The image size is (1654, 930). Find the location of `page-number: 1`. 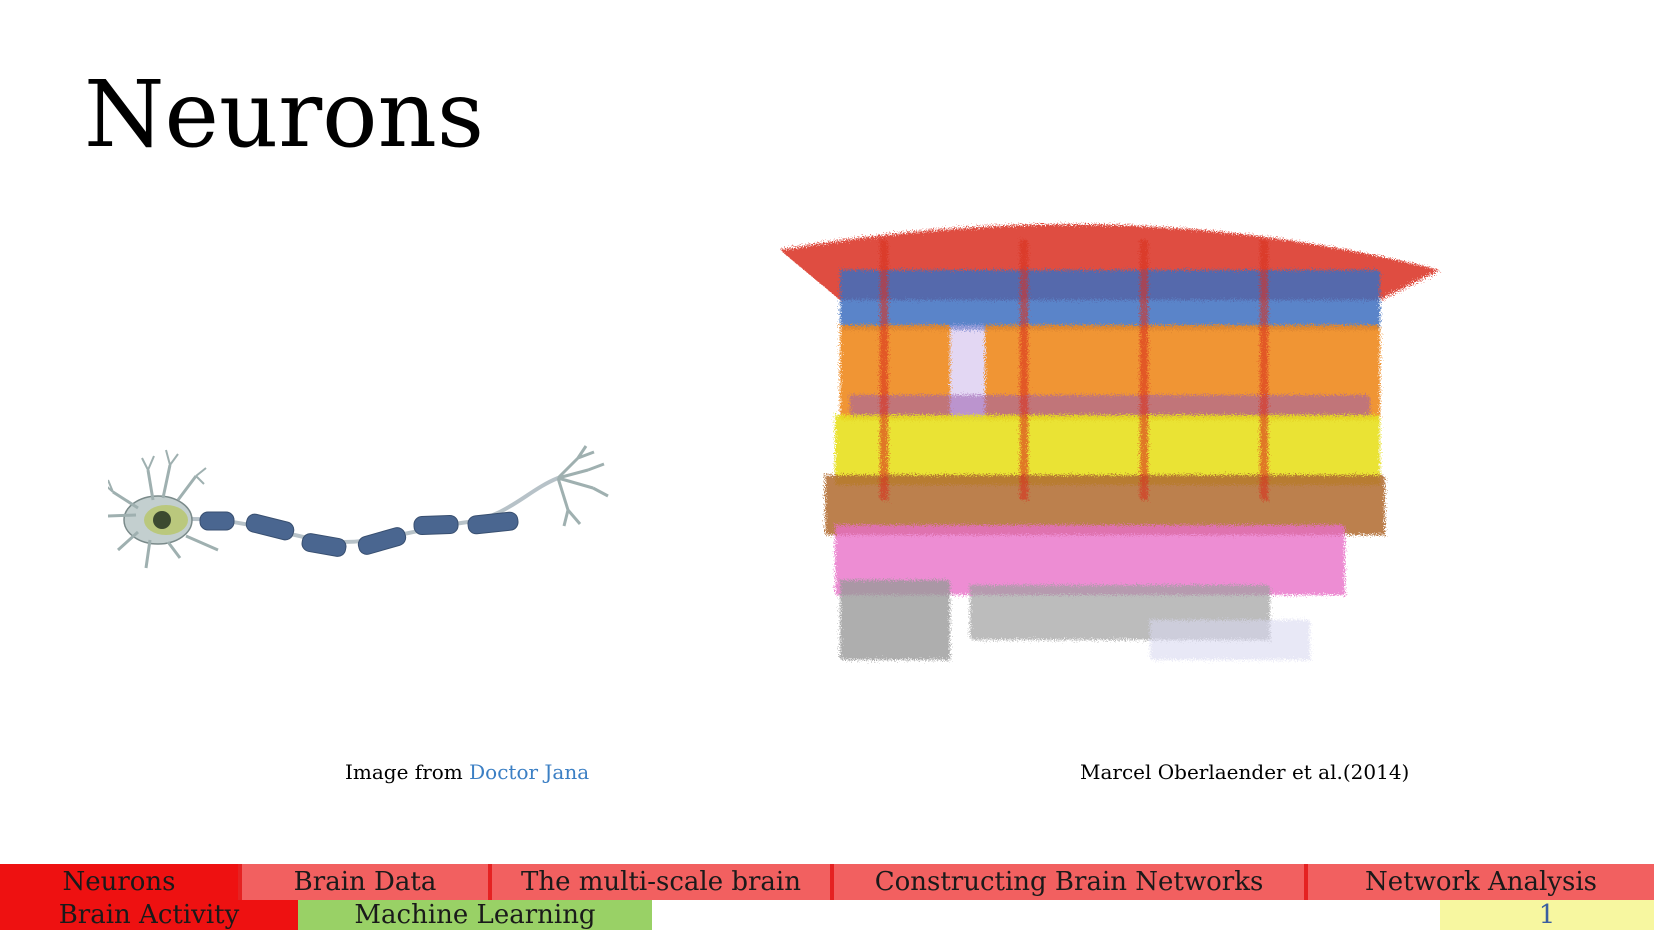

page-number: 1 is located at coordinates (1547, 915).